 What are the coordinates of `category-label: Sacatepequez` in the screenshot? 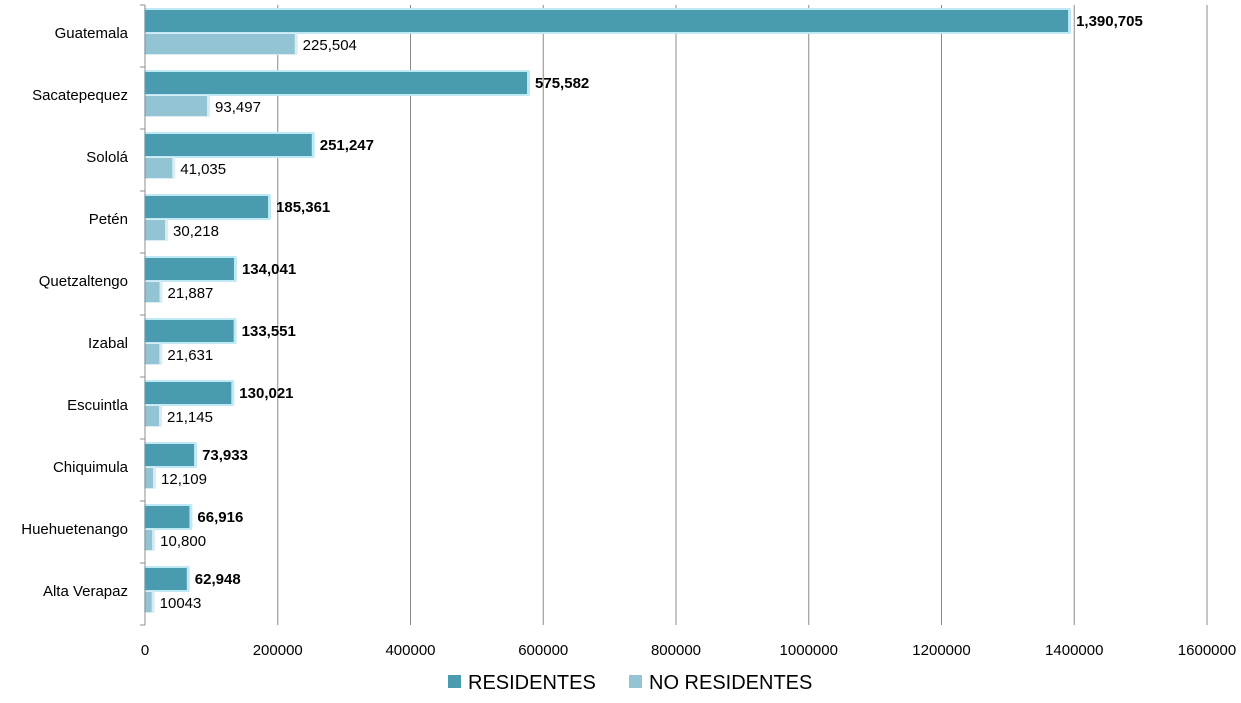 It's located at (80, 95).